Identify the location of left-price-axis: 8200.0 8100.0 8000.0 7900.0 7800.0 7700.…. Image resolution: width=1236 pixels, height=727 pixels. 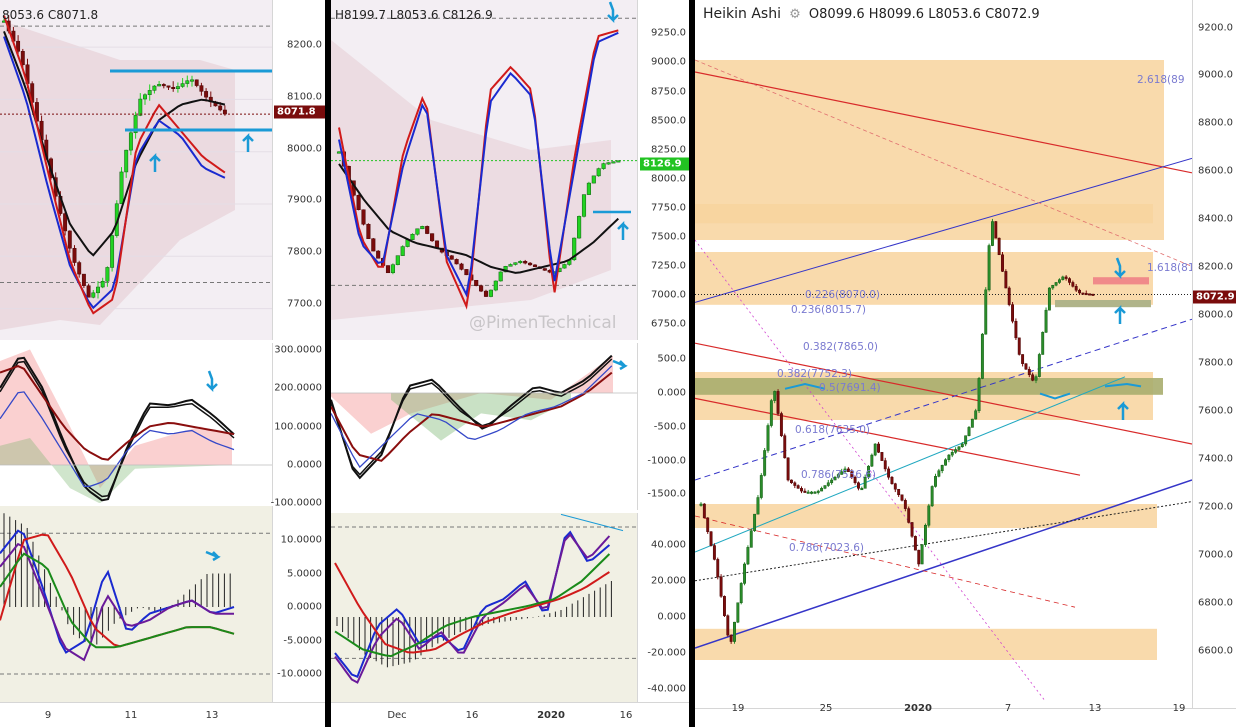
(298, 170).